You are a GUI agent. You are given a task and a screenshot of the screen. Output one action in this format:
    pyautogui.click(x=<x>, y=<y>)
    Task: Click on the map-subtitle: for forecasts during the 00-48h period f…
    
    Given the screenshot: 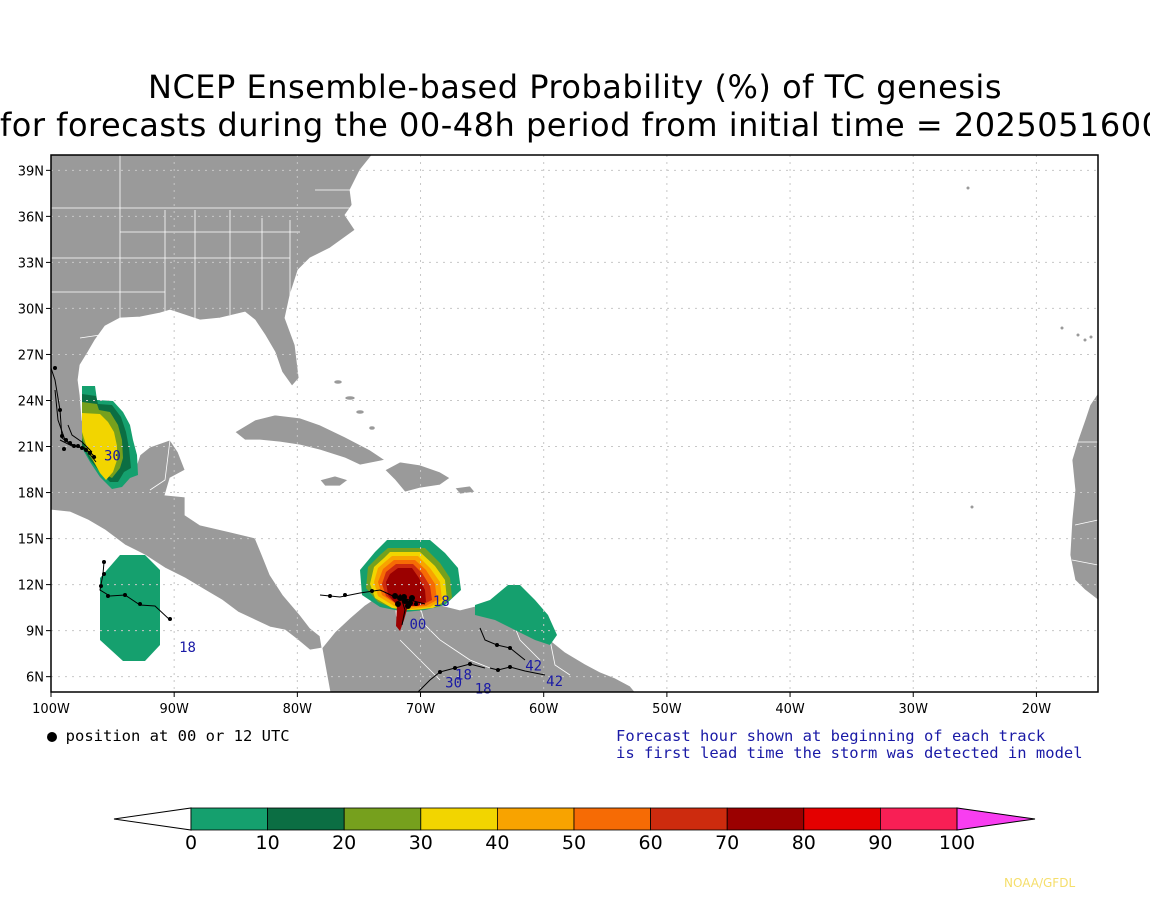 What is the action you would take?
    pyautogui.click(x=575, y=125)
    